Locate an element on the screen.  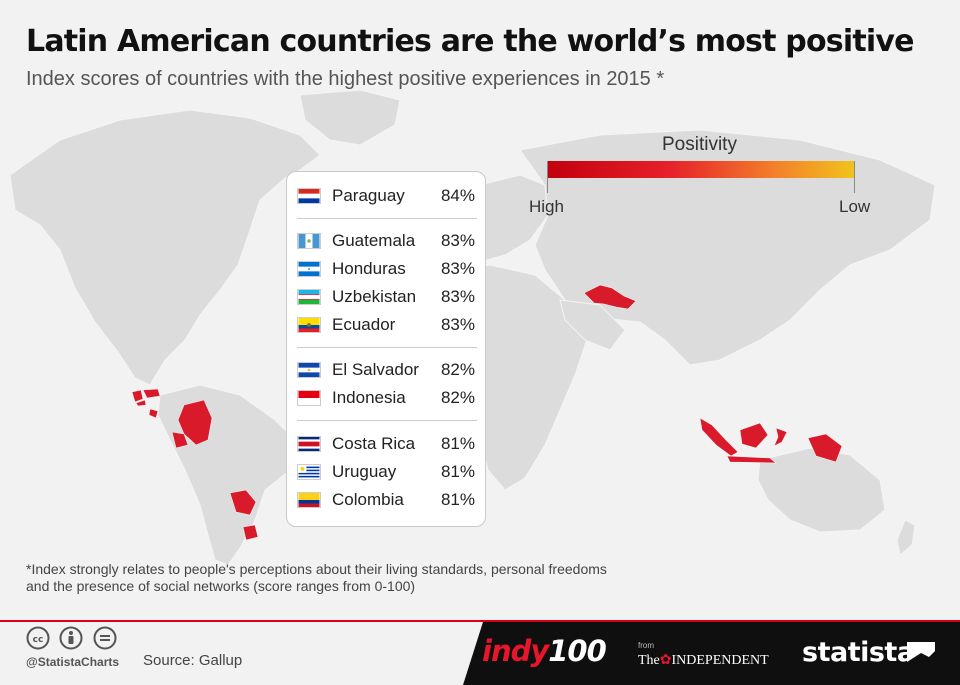
legend-gradient-bar is located at coordinates (701, 177).